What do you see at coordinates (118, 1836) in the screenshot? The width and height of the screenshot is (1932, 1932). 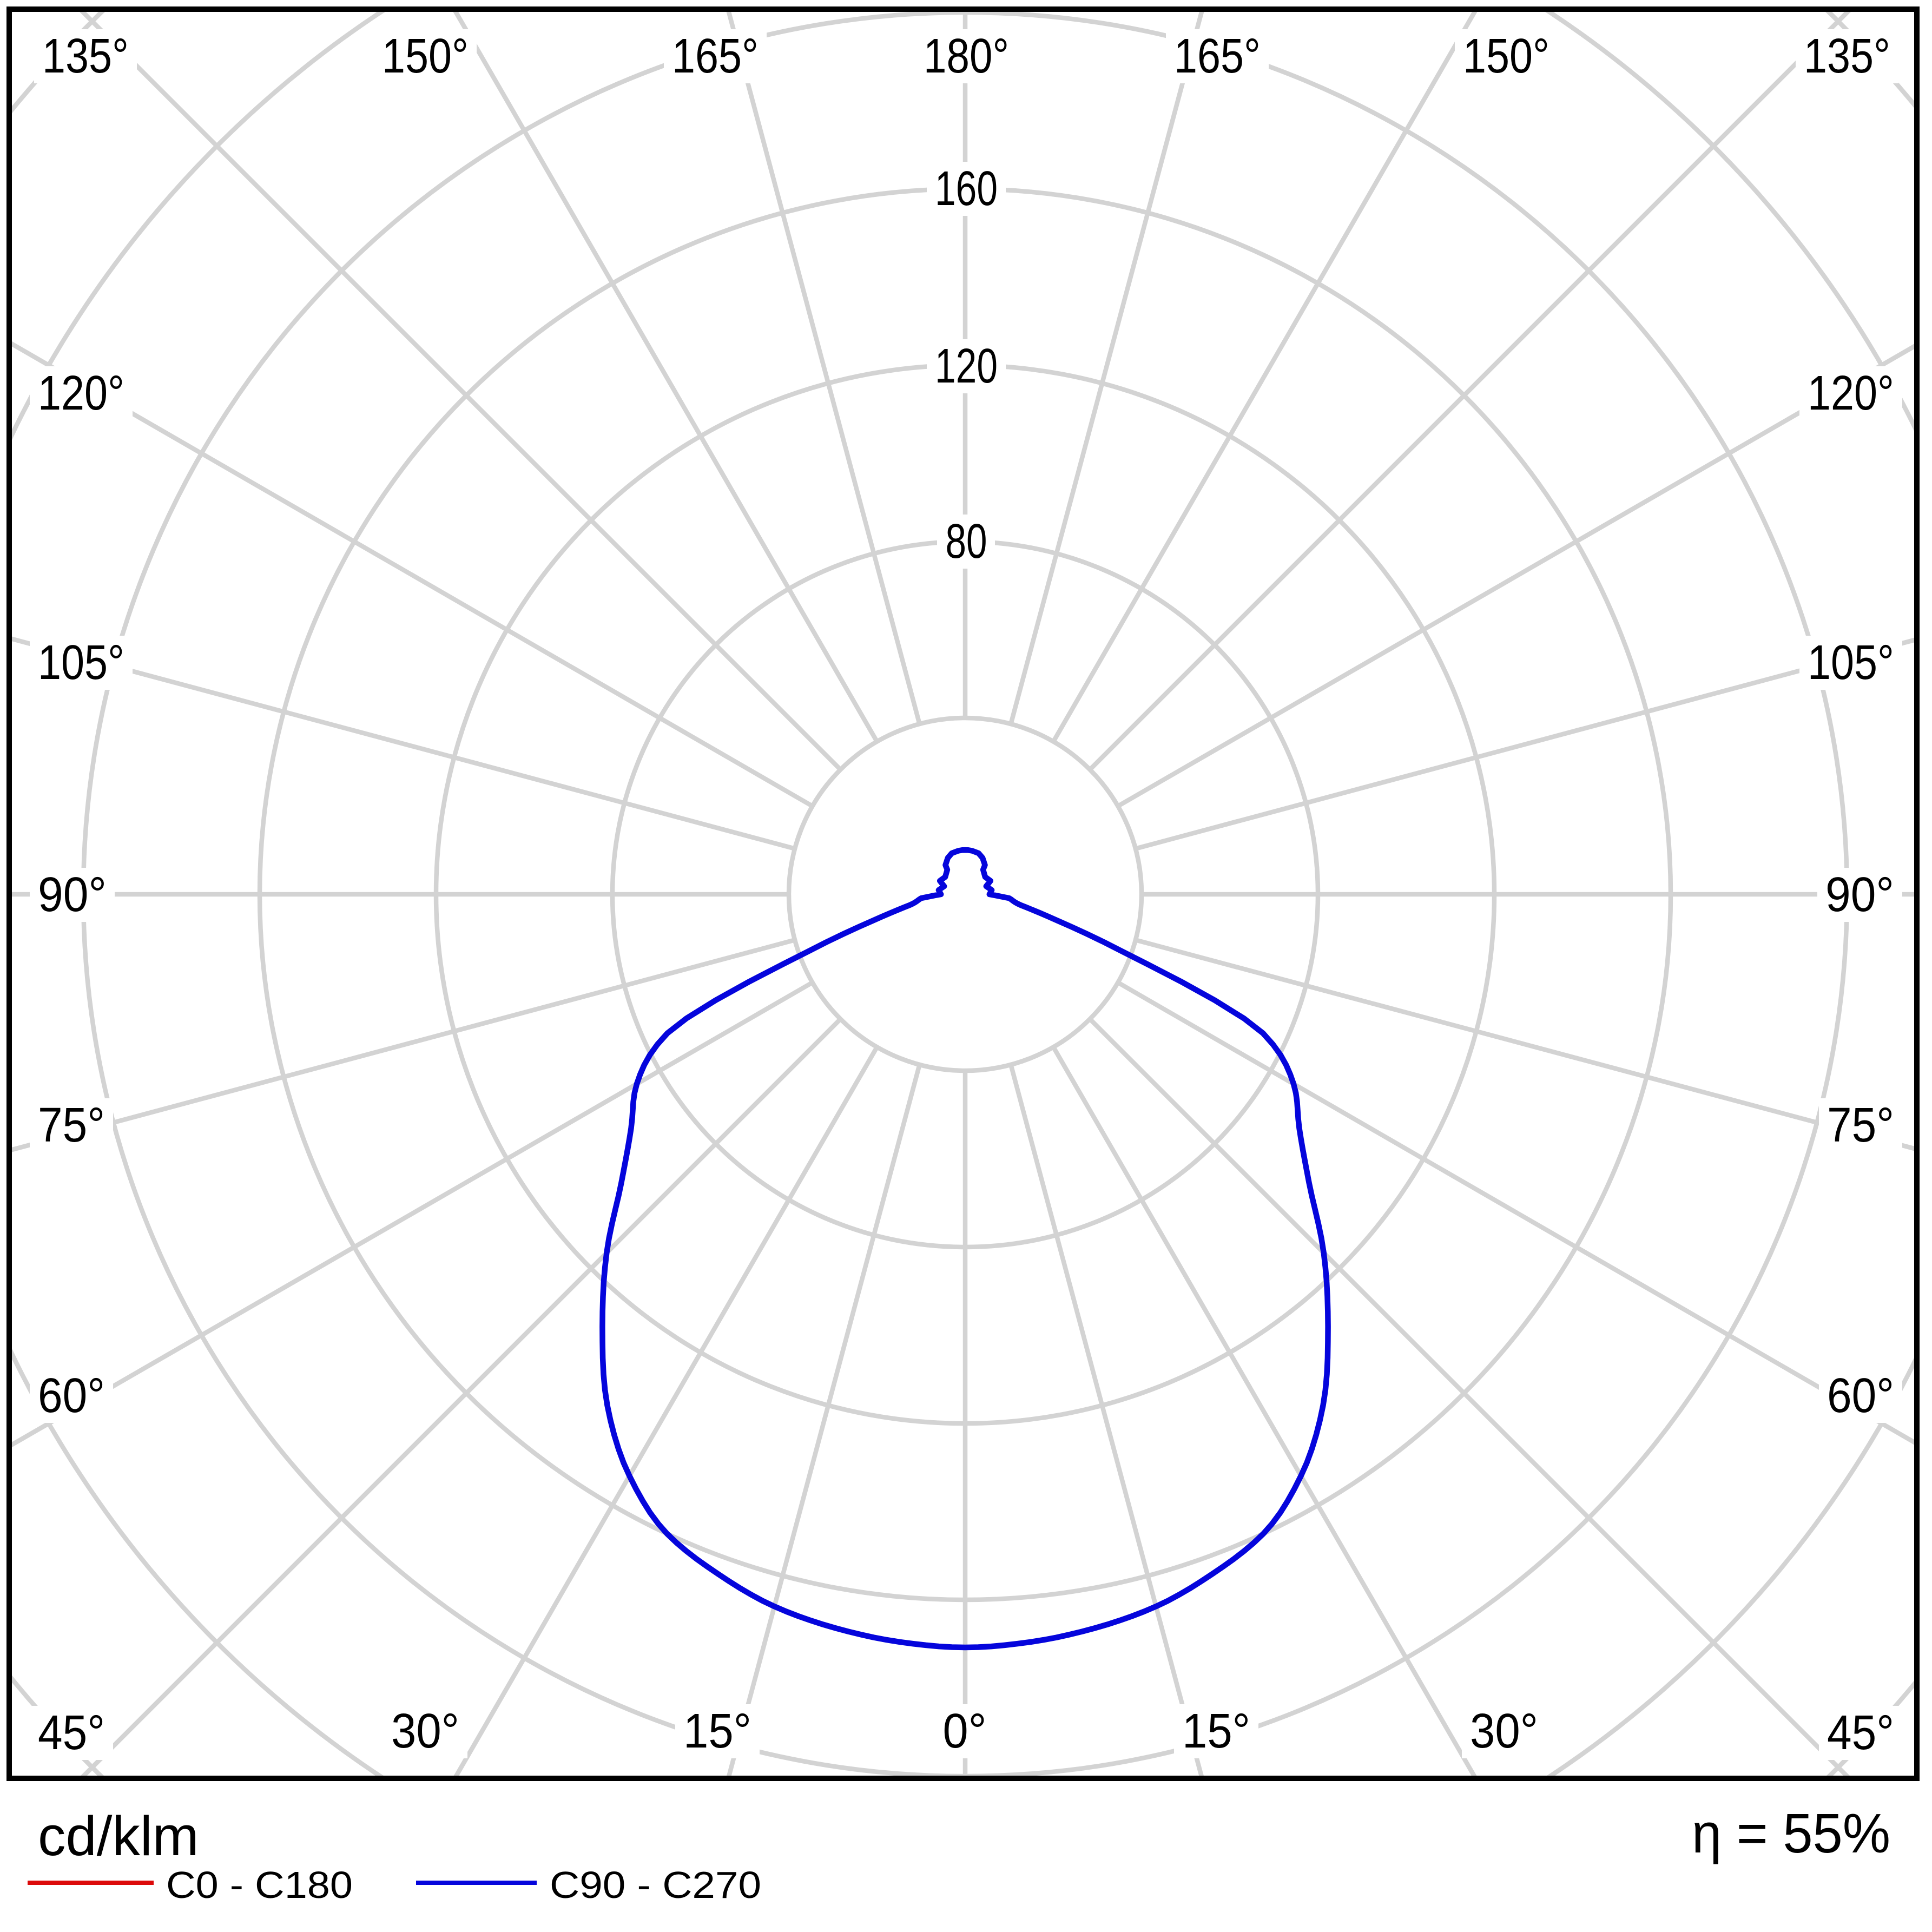 I see `svg-text: cd/klm` at bounding box center [118, 1836].